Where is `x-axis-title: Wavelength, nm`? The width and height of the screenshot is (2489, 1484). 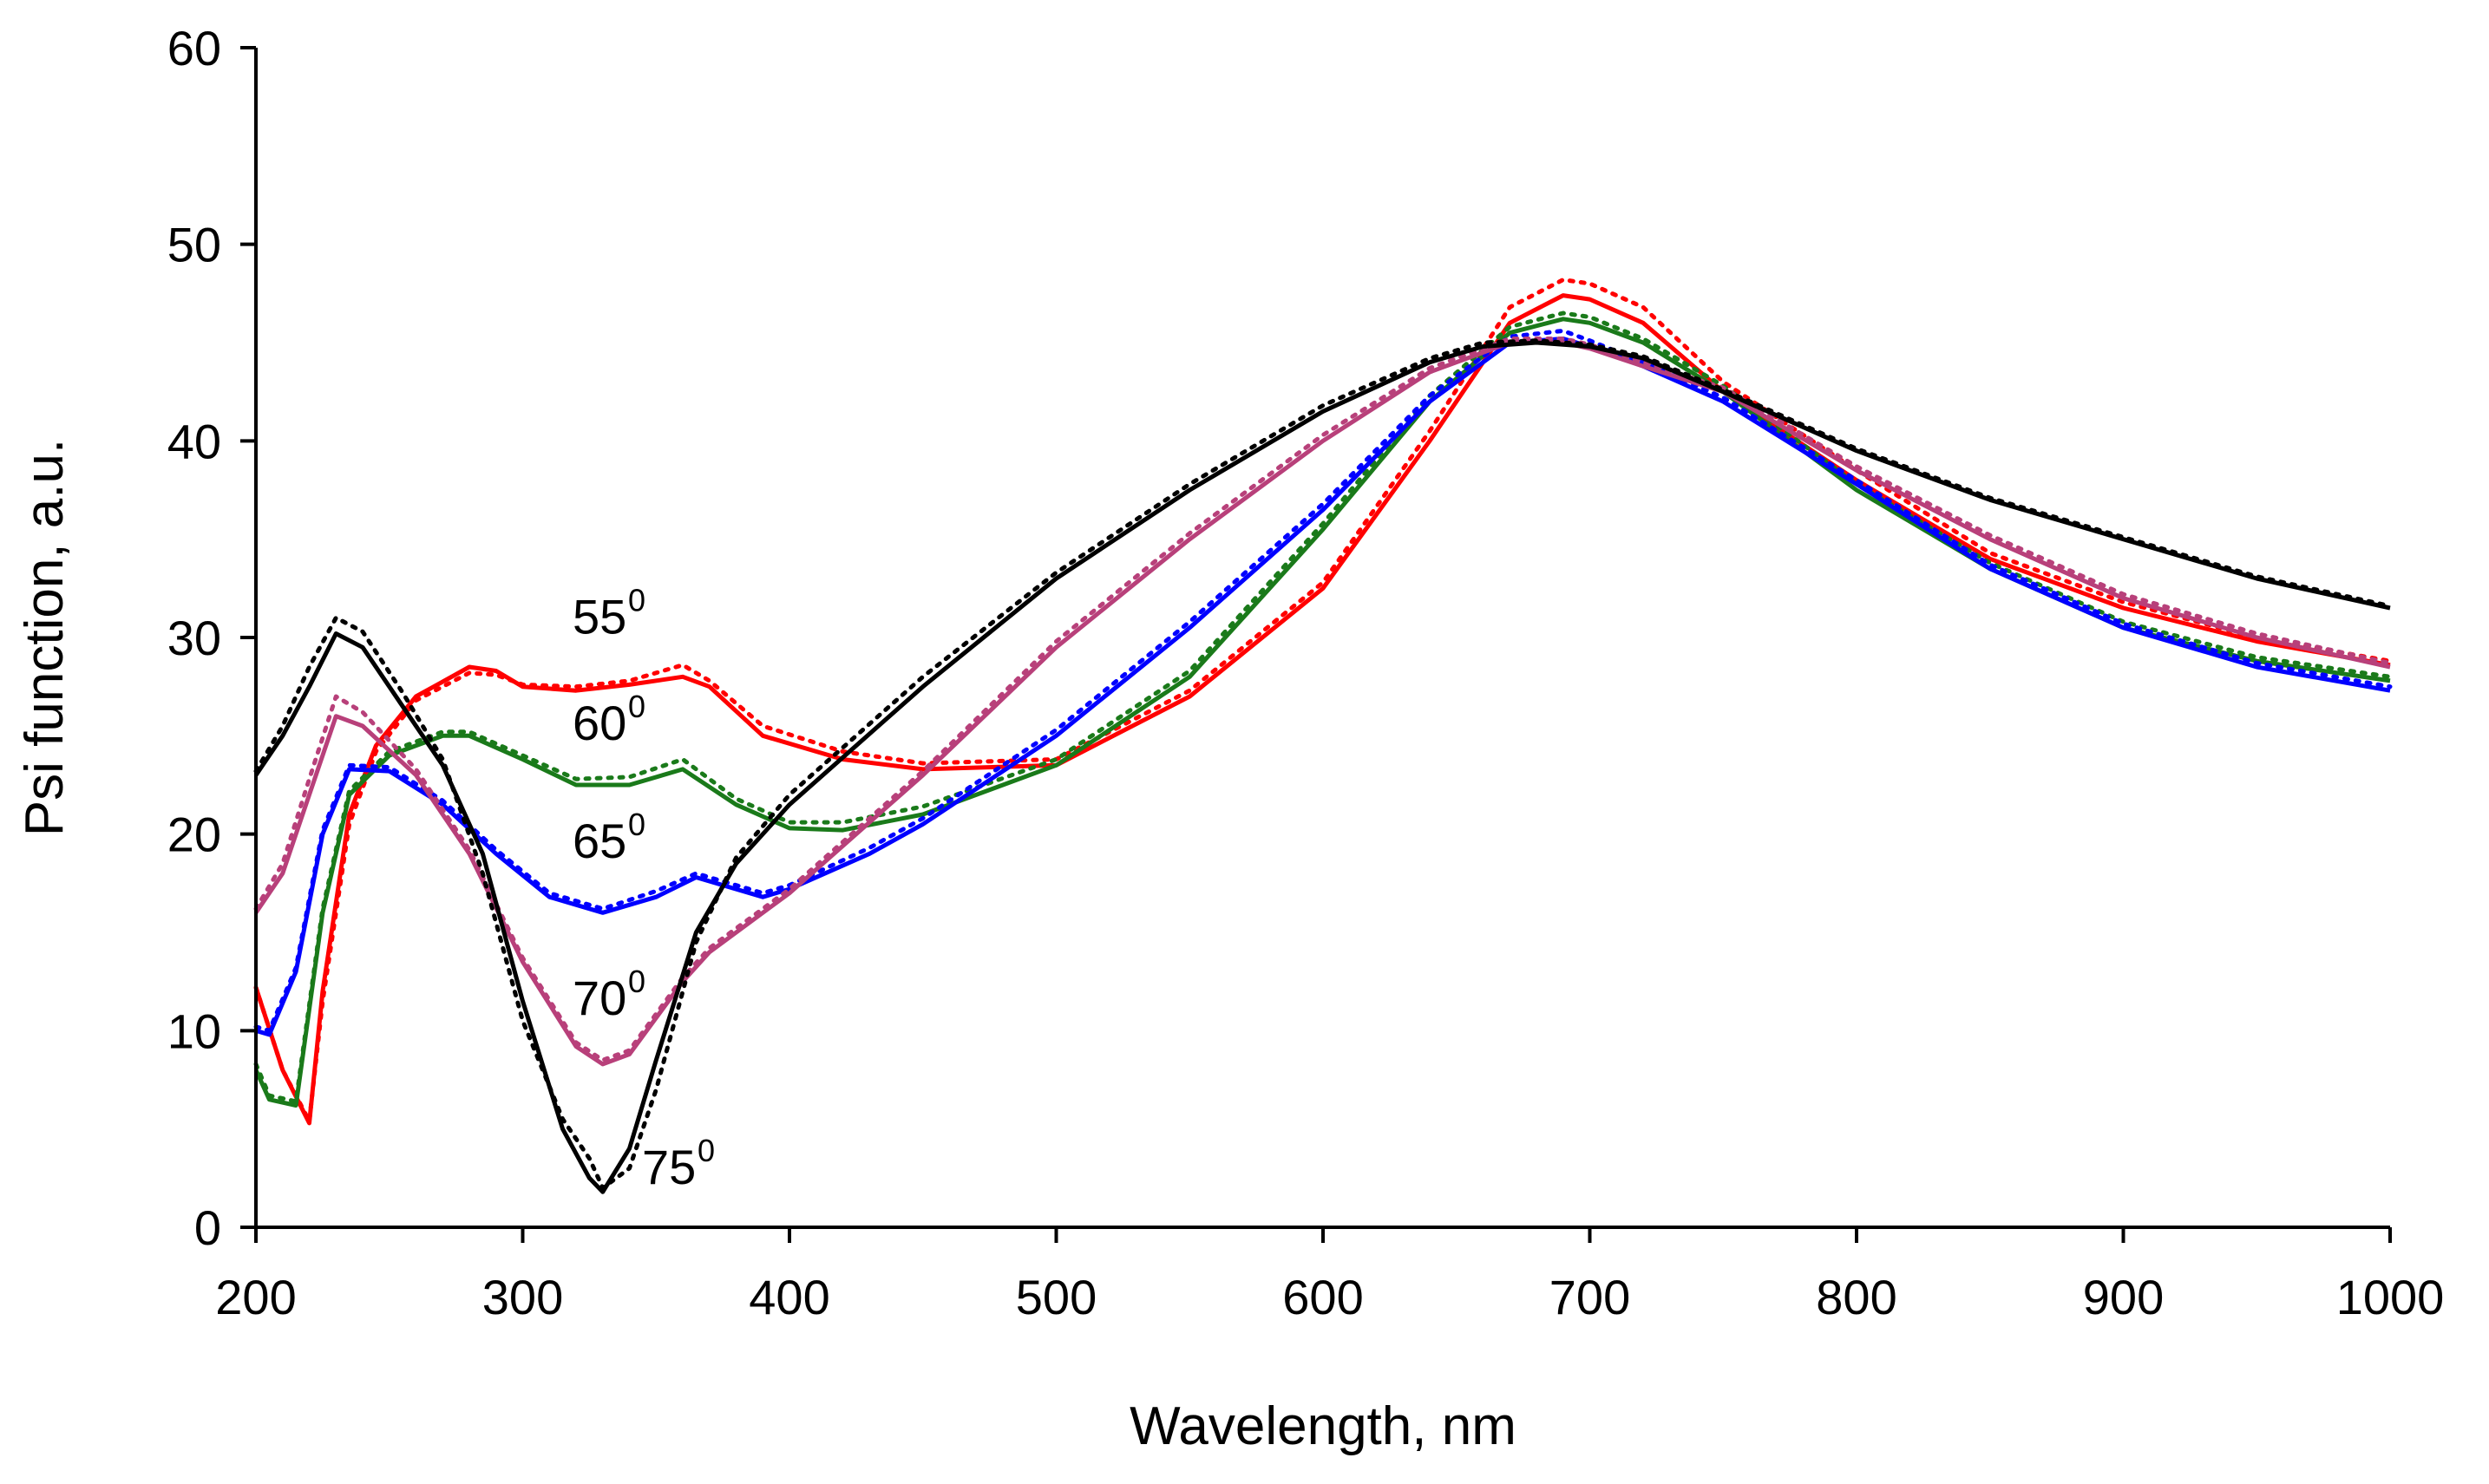
x-axis-title: Wavelength, nm is located at coordinates (1323, 1426).